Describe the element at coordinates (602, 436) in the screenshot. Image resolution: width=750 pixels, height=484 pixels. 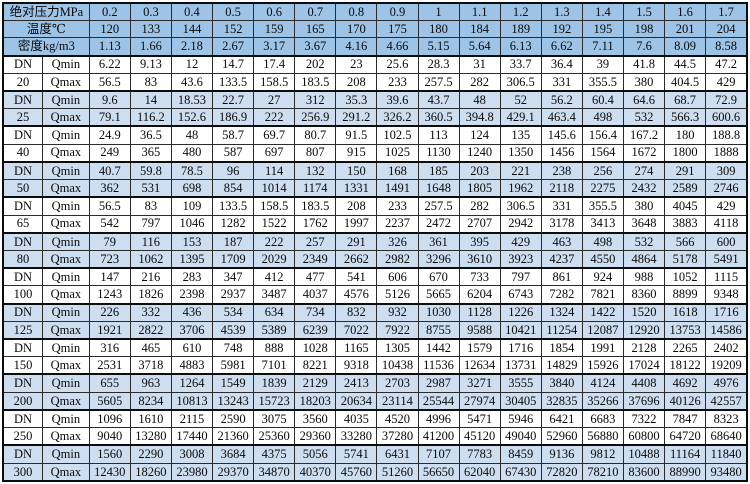
I see `qmax-value-cell: 56880` at that location.